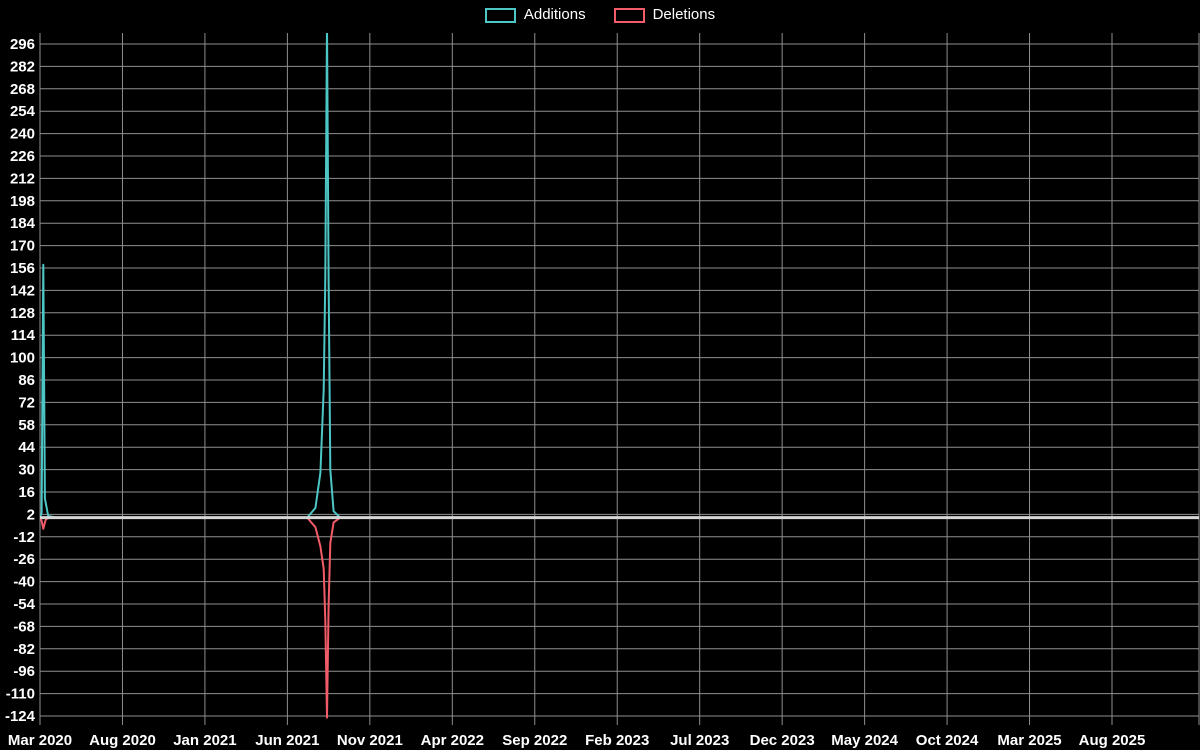 The image size is (1200, 750). Describe the element at coordinates (534, 740) in the screenshot. I see `x-tick-label: Sep 2022` at that location.